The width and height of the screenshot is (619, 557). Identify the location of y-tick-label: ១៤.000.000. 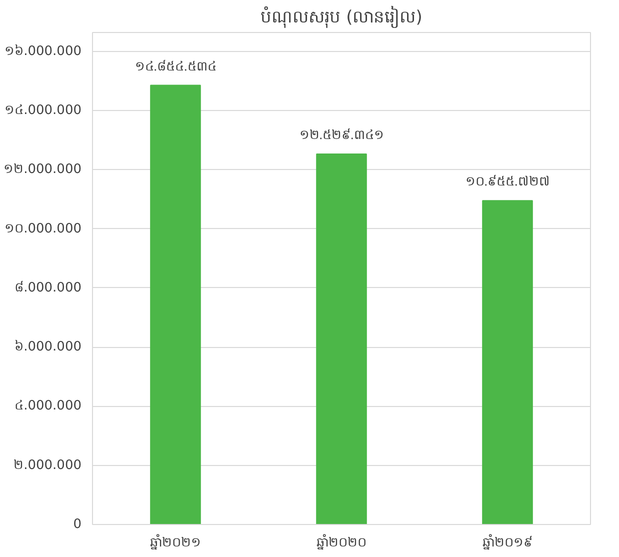
(43, 110).